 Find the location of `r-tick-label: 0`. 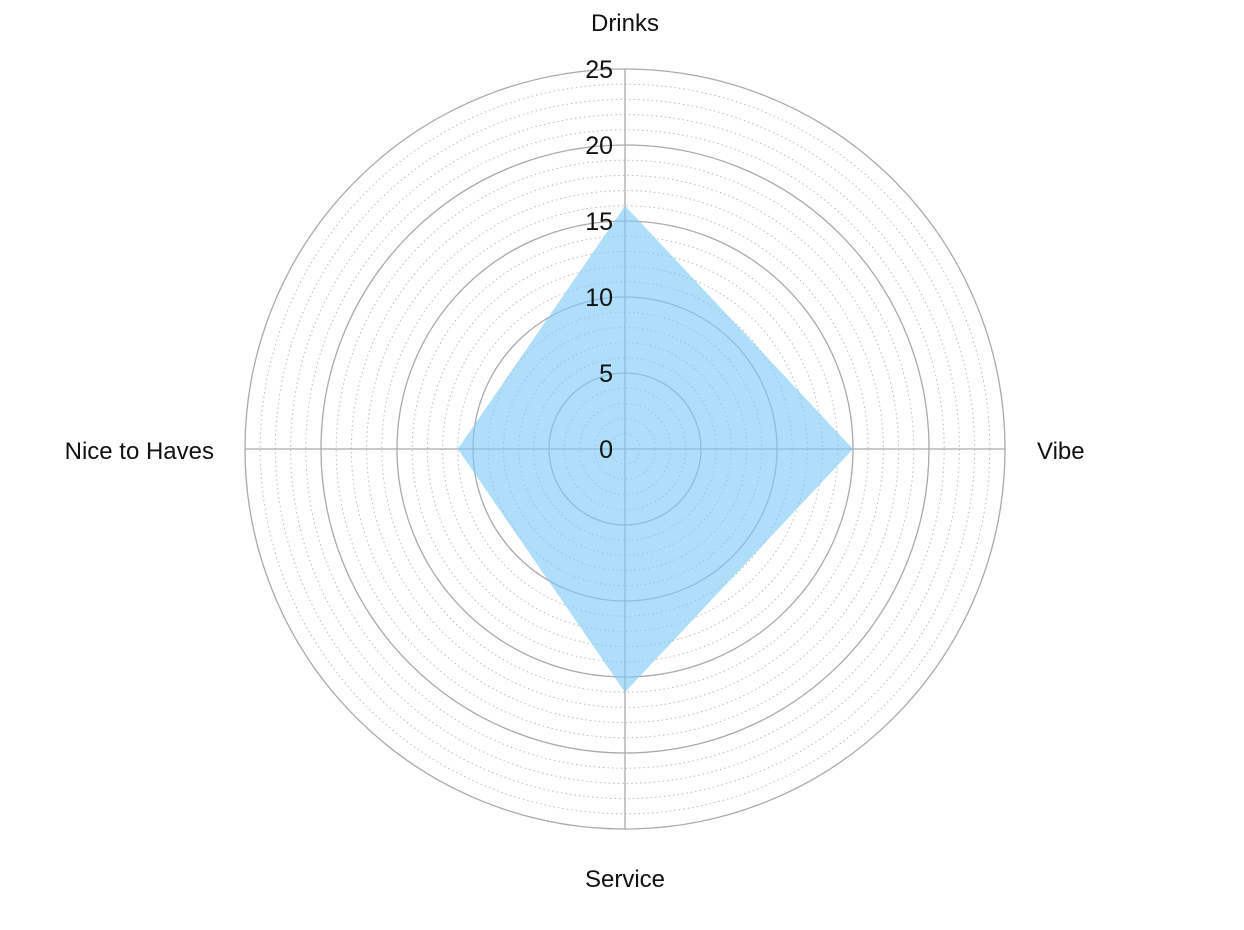

r-tick-label: 0 is located at coordinates (606, 450).